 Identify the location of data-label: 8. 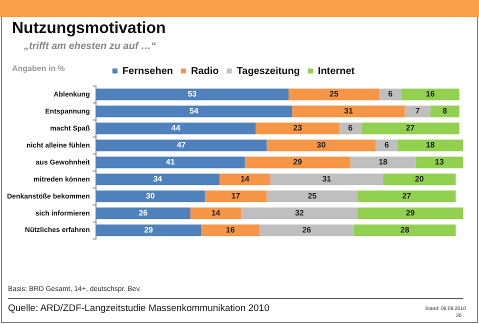
(445, 111).